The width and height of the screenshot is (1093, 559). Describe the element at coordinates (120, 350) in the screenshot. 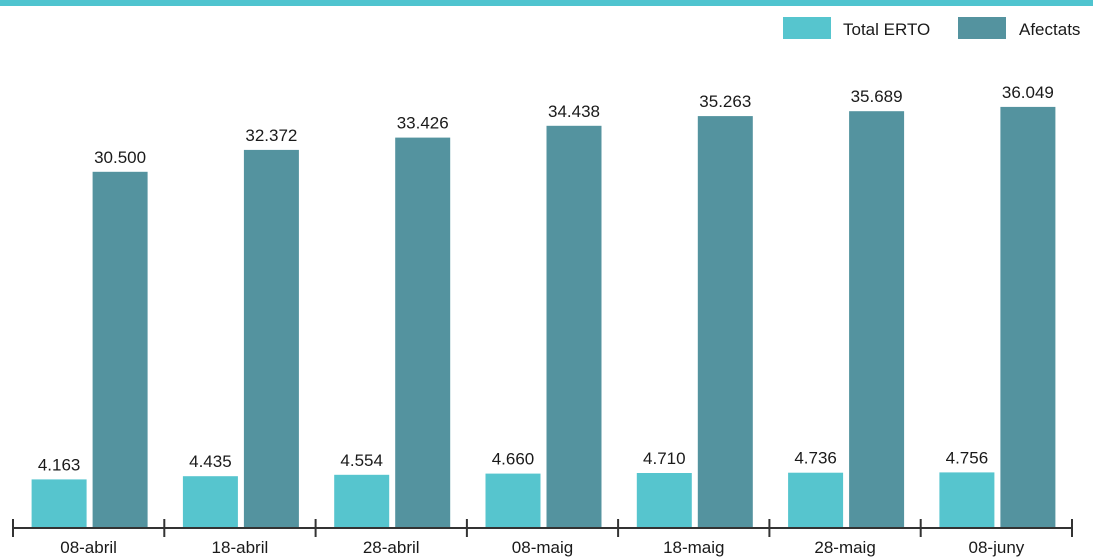

I see `bar-afectats-08-abril` at that location.